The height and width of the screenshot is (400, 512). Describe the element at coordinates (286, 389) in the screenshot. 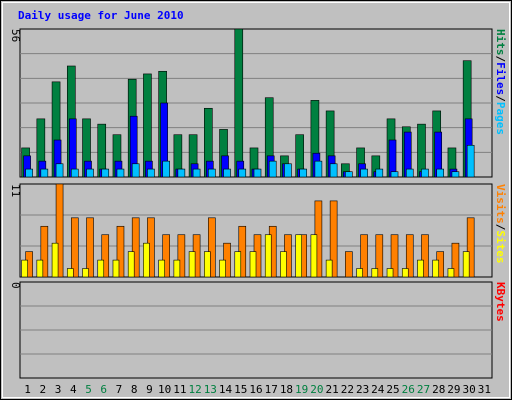

I see `x-tick-label: 18` at that location.